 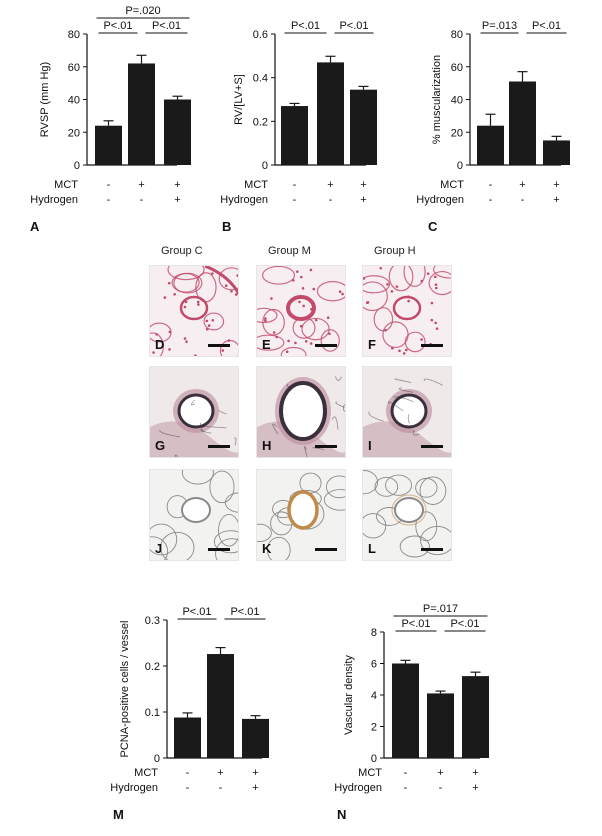 I want to click on significance-label: P=.017, so click(x=440, y=609).